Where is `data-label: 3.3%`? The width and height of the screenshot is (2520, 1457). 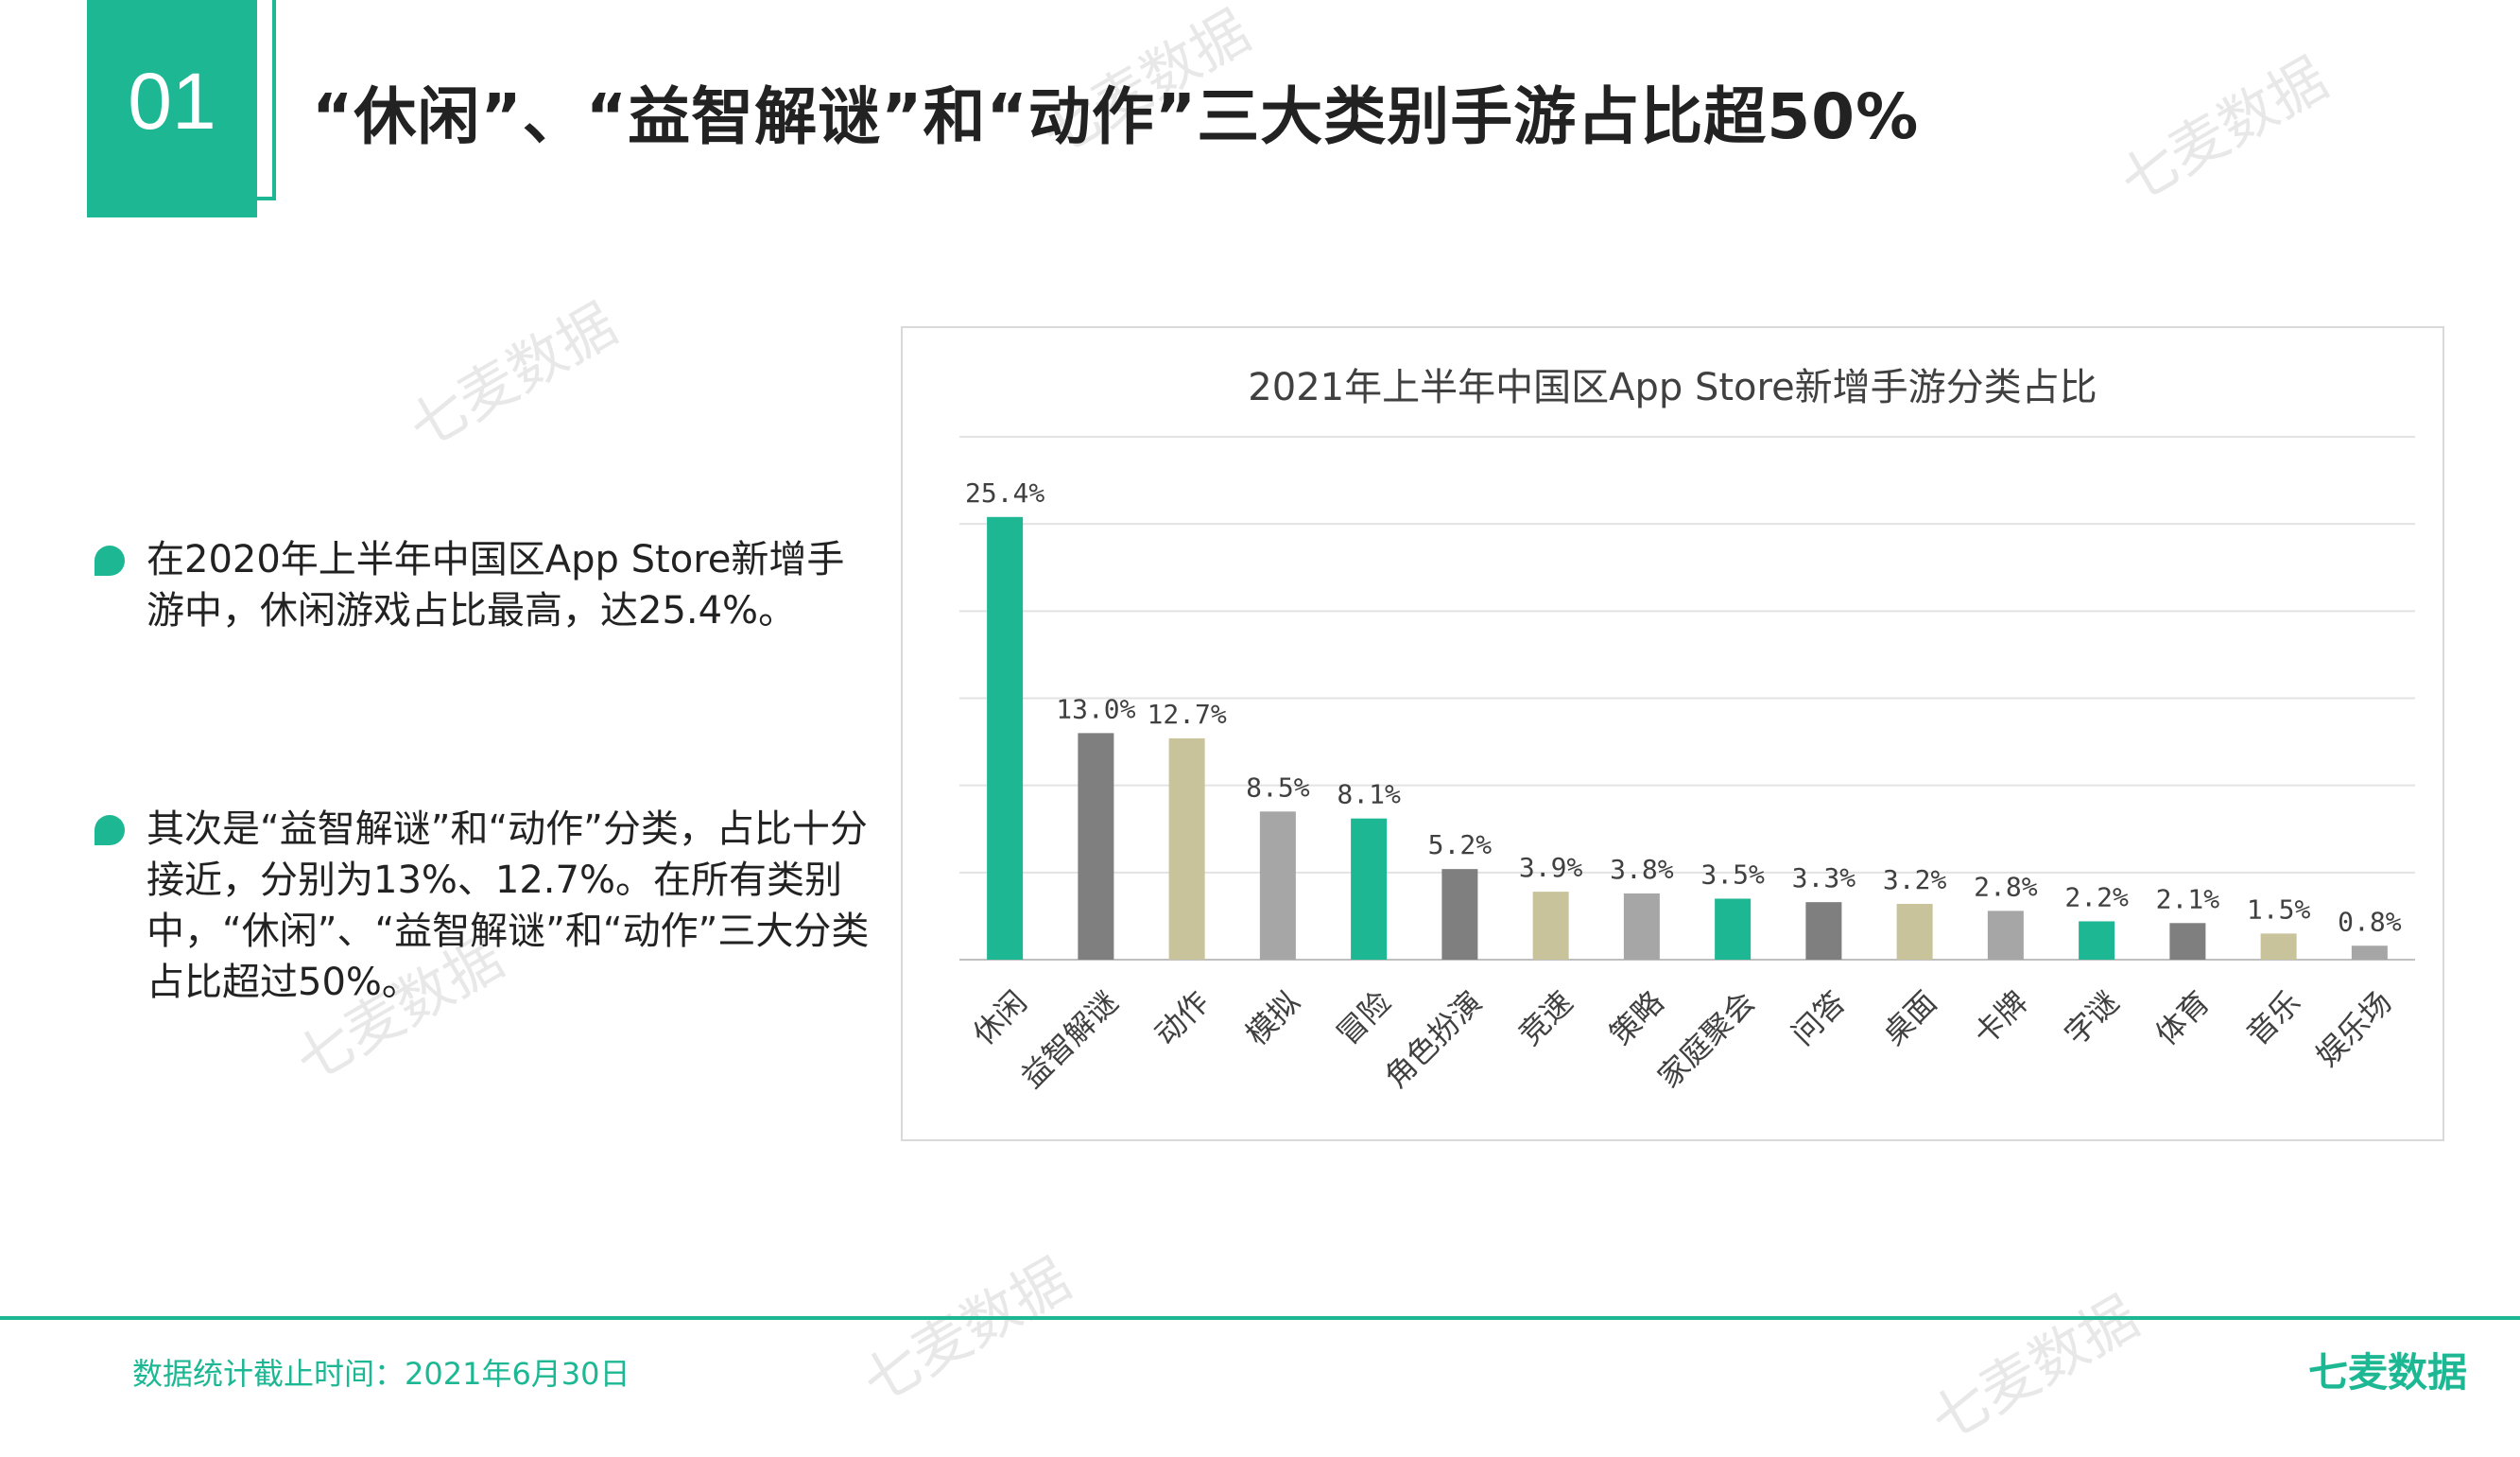
data-label: 3.3% is located at coordinates (1824, 878).